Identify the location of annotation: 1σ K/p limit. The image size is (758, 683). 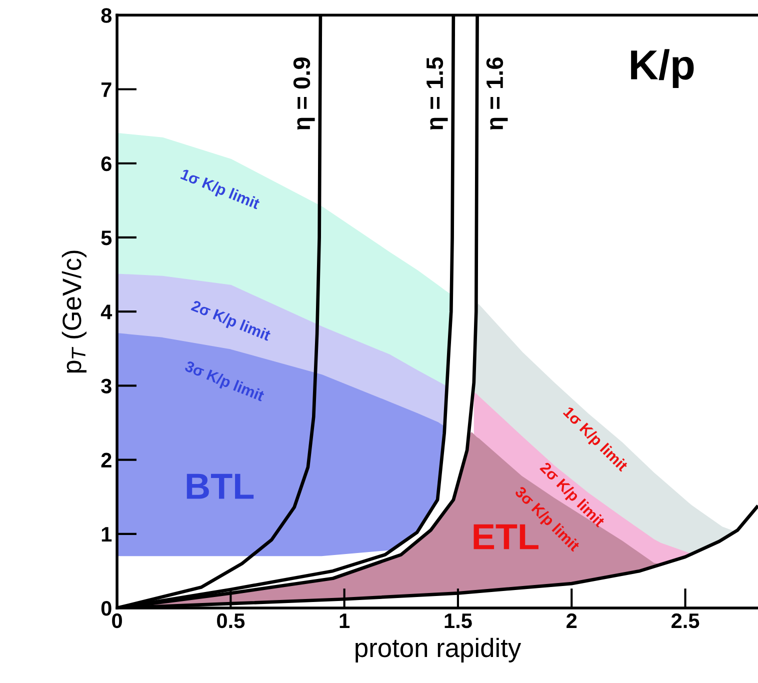
(220, 190).